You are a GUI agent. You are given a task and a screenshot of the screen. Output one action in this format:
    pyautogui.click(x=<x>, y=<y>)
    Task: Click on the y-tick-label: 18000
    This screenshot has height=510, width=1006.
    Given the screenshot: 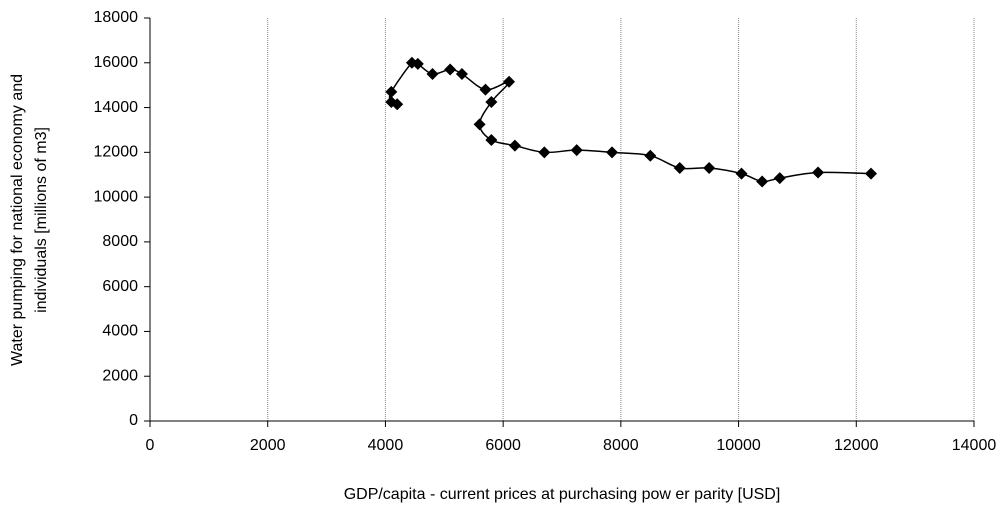 What is the action you would take?
    pyautogui.click(x=116, y=17)
    